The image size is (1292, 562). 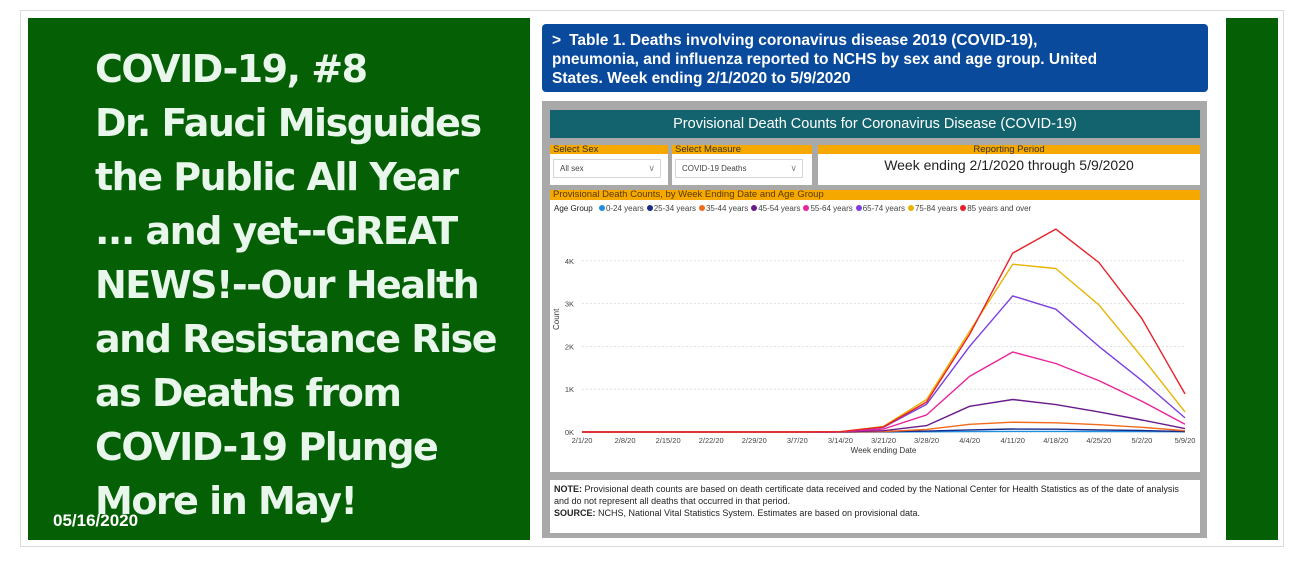 I want to click on x-tick-label: 3/21/20, so click(x=883, y=440).